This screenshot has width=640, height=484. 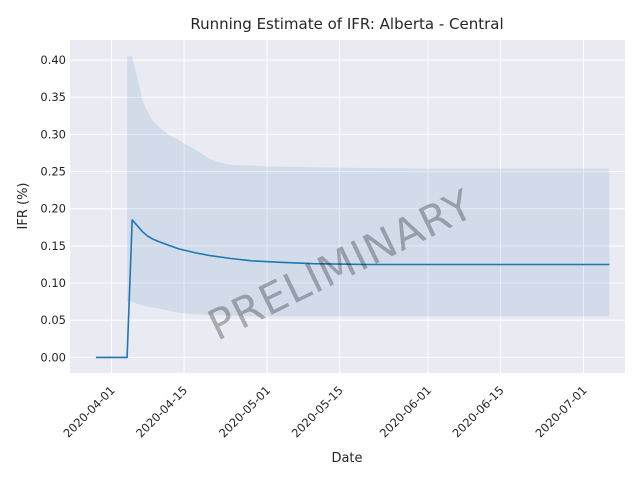 What do you see at coordinates (53, 172) in the screenshot?
I see `y-tick-label: 0.25` at bounding box center [53, 172].